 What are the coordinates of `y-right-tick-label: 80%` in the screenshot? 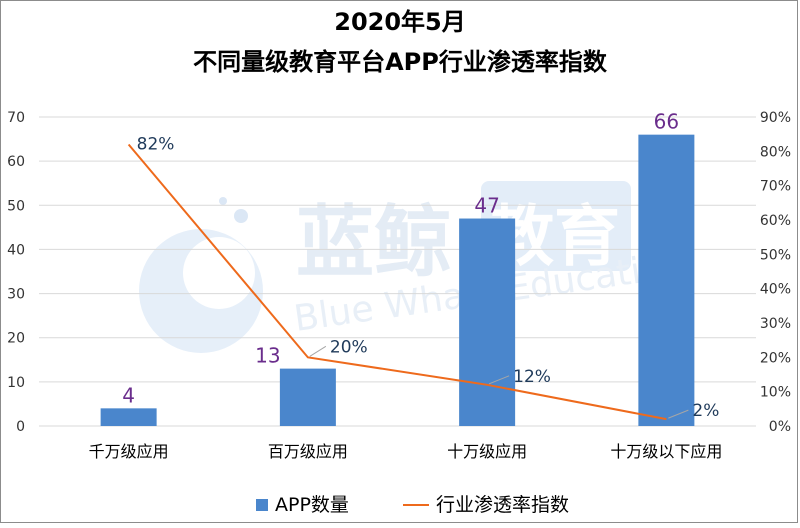 It's located at (775, 152).